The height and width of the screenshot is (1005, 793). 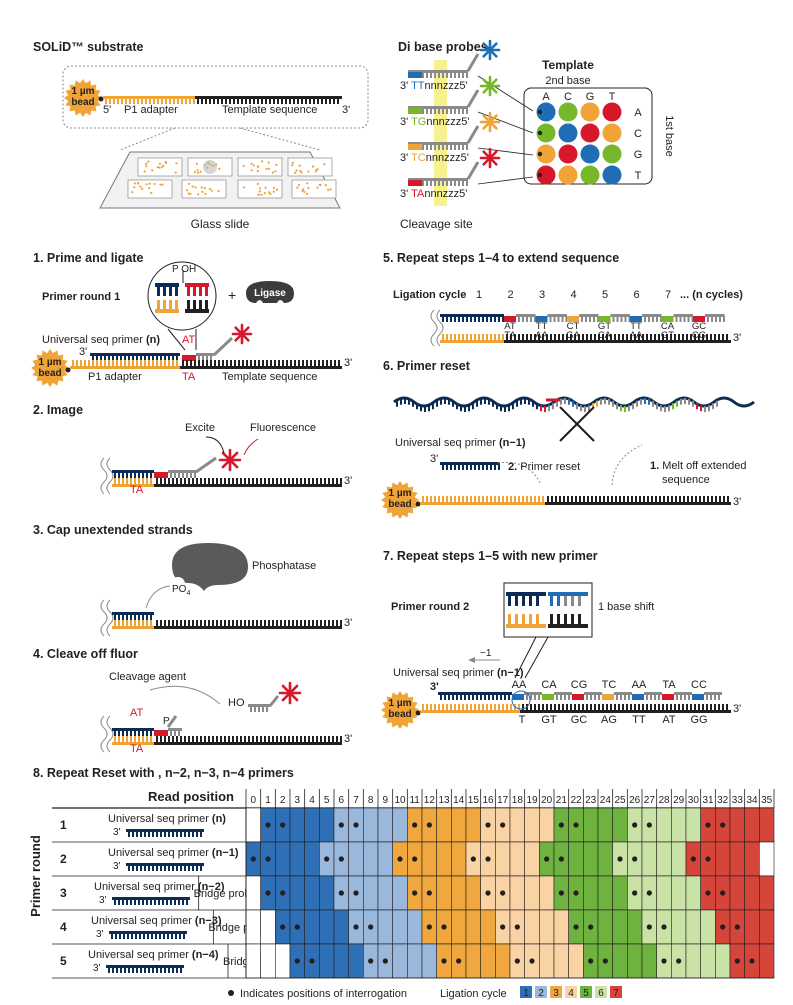 What do you see at coordinates (314, 189) in the screenshot?
I see `slide-well` at bounding box center [314, 189].